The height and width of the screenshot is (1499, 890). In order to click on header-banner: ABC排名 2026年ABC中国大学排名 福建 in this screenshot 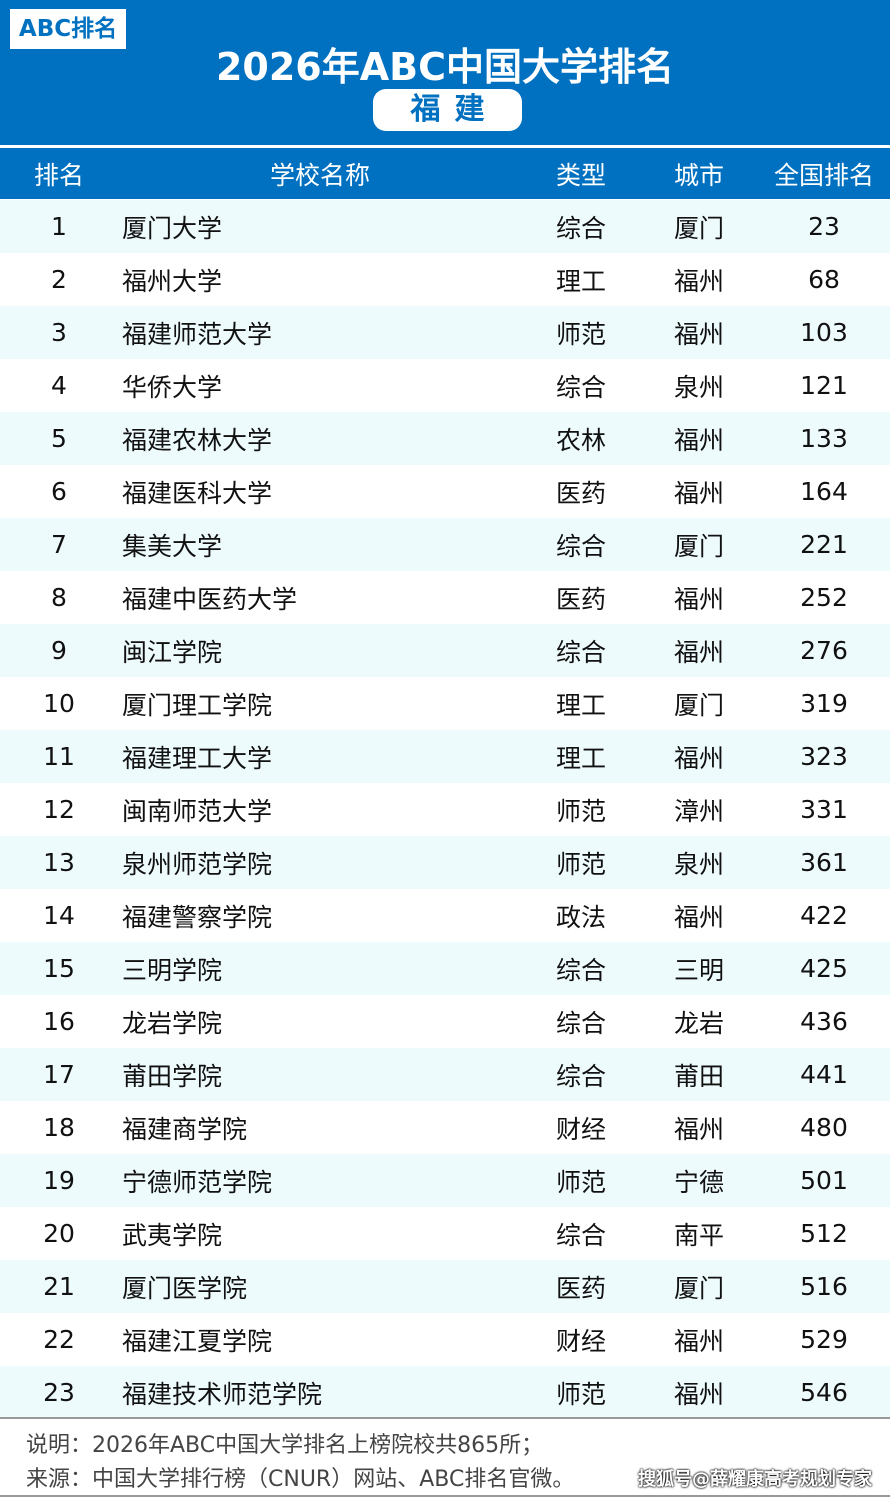, I will do `click(445, 72)`.